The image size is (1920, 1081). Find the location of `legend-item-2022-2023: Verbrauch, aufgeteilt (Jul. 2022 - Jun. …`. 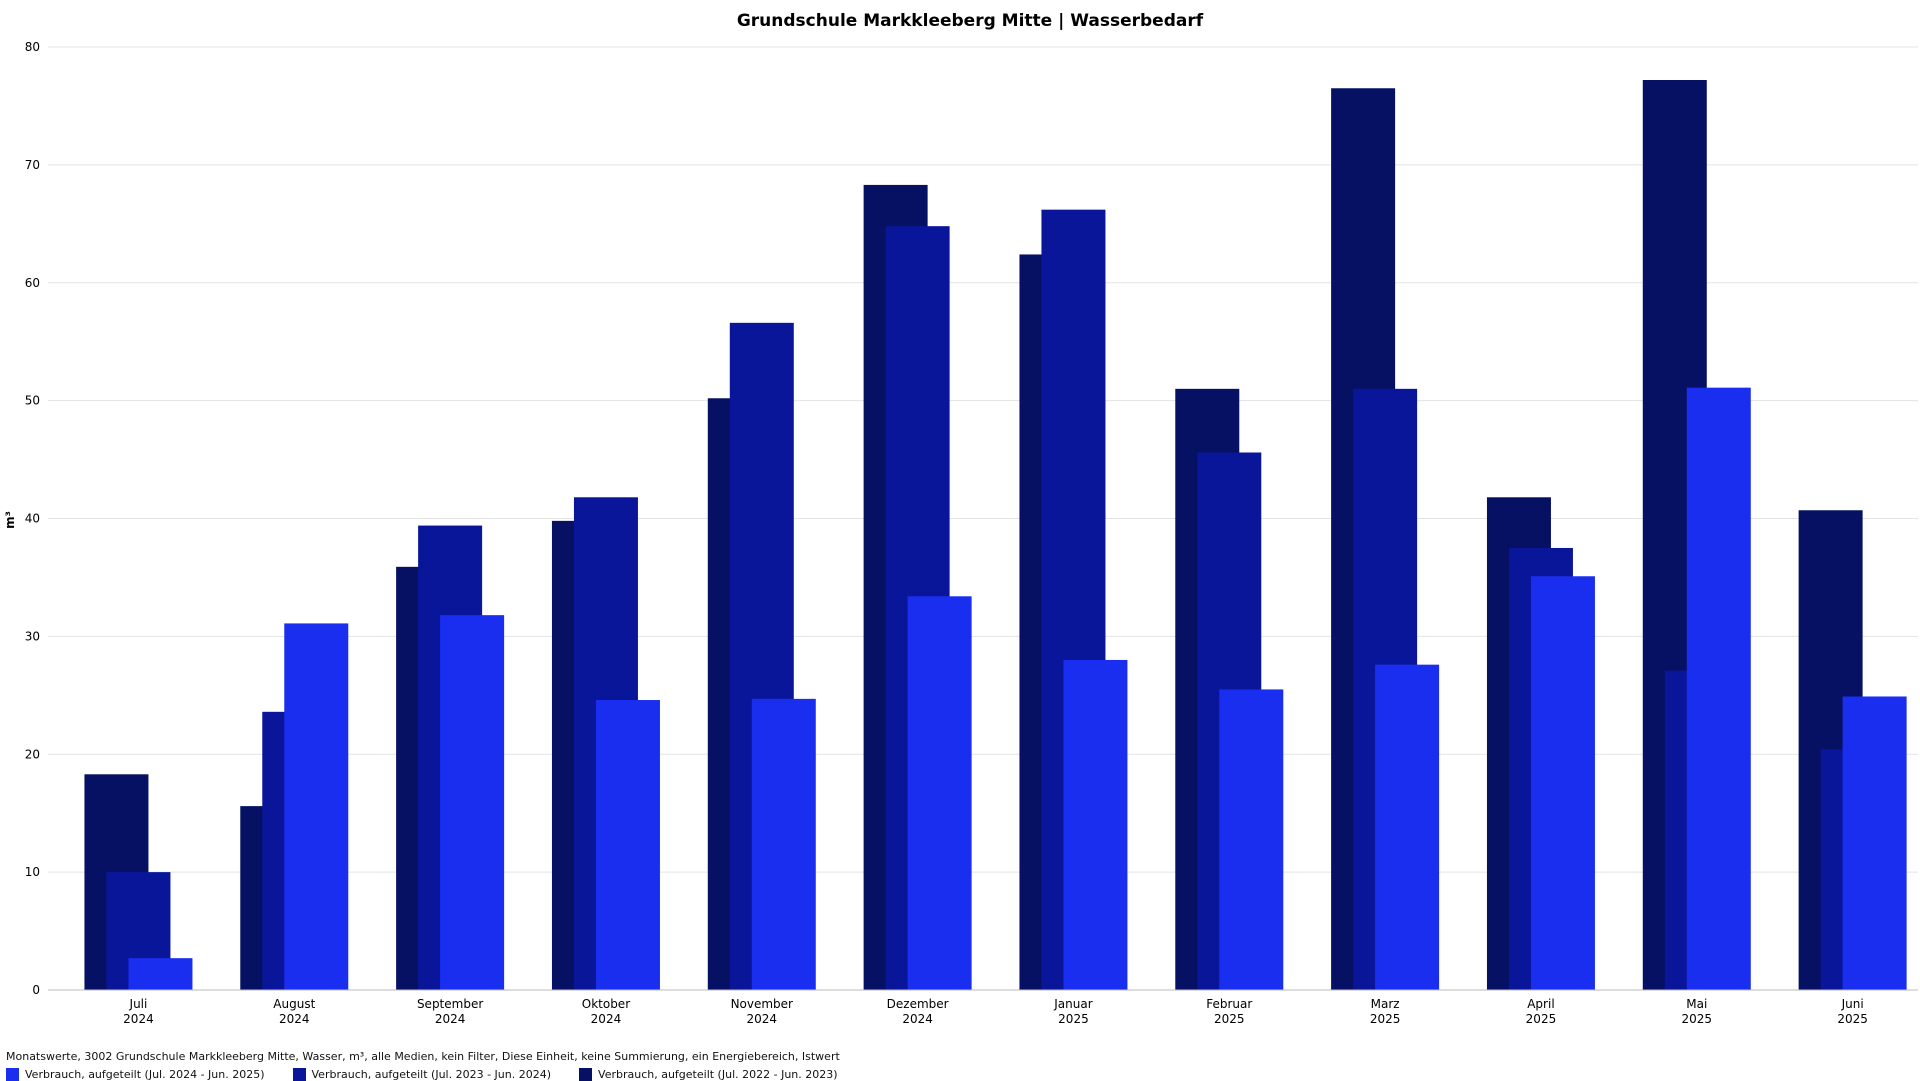

legend-item-2022-2023: Verbrauch, aufgeteilt (Jul. 2022 - Jun. … is located at coordinates (708, 1074).